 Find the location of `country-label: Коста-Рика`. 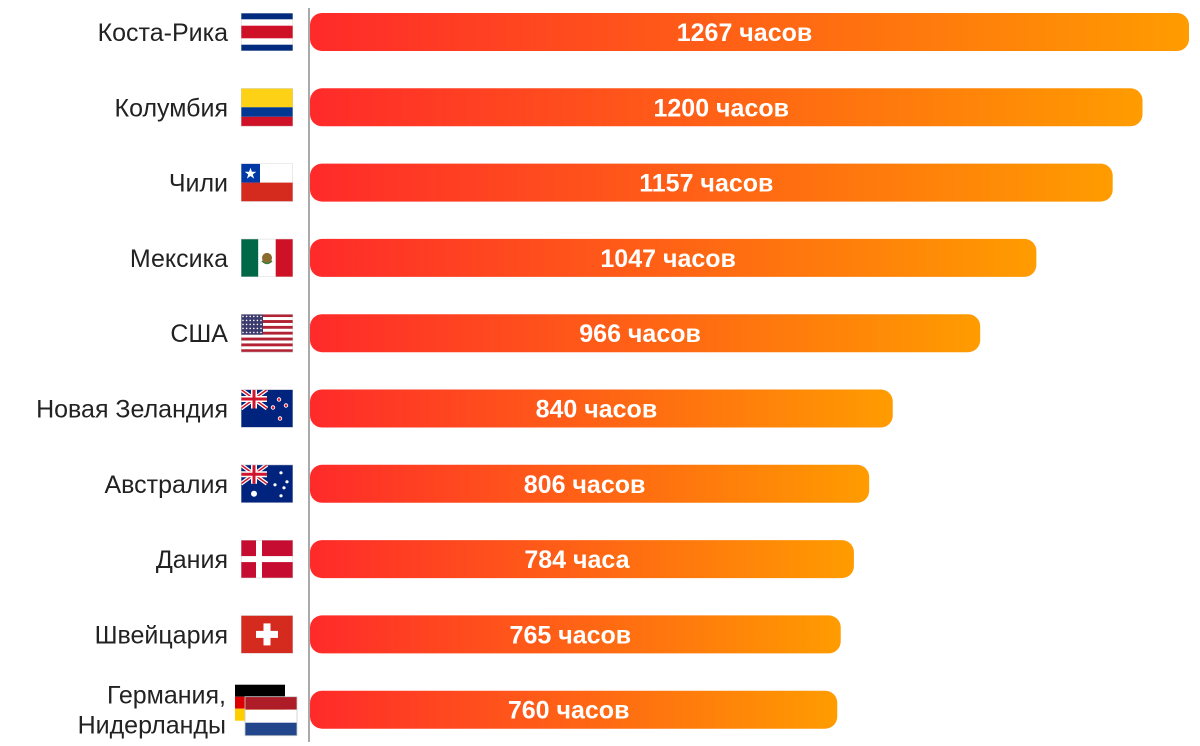

country-label: Коста-Рика is located at coordinates (163, 33).